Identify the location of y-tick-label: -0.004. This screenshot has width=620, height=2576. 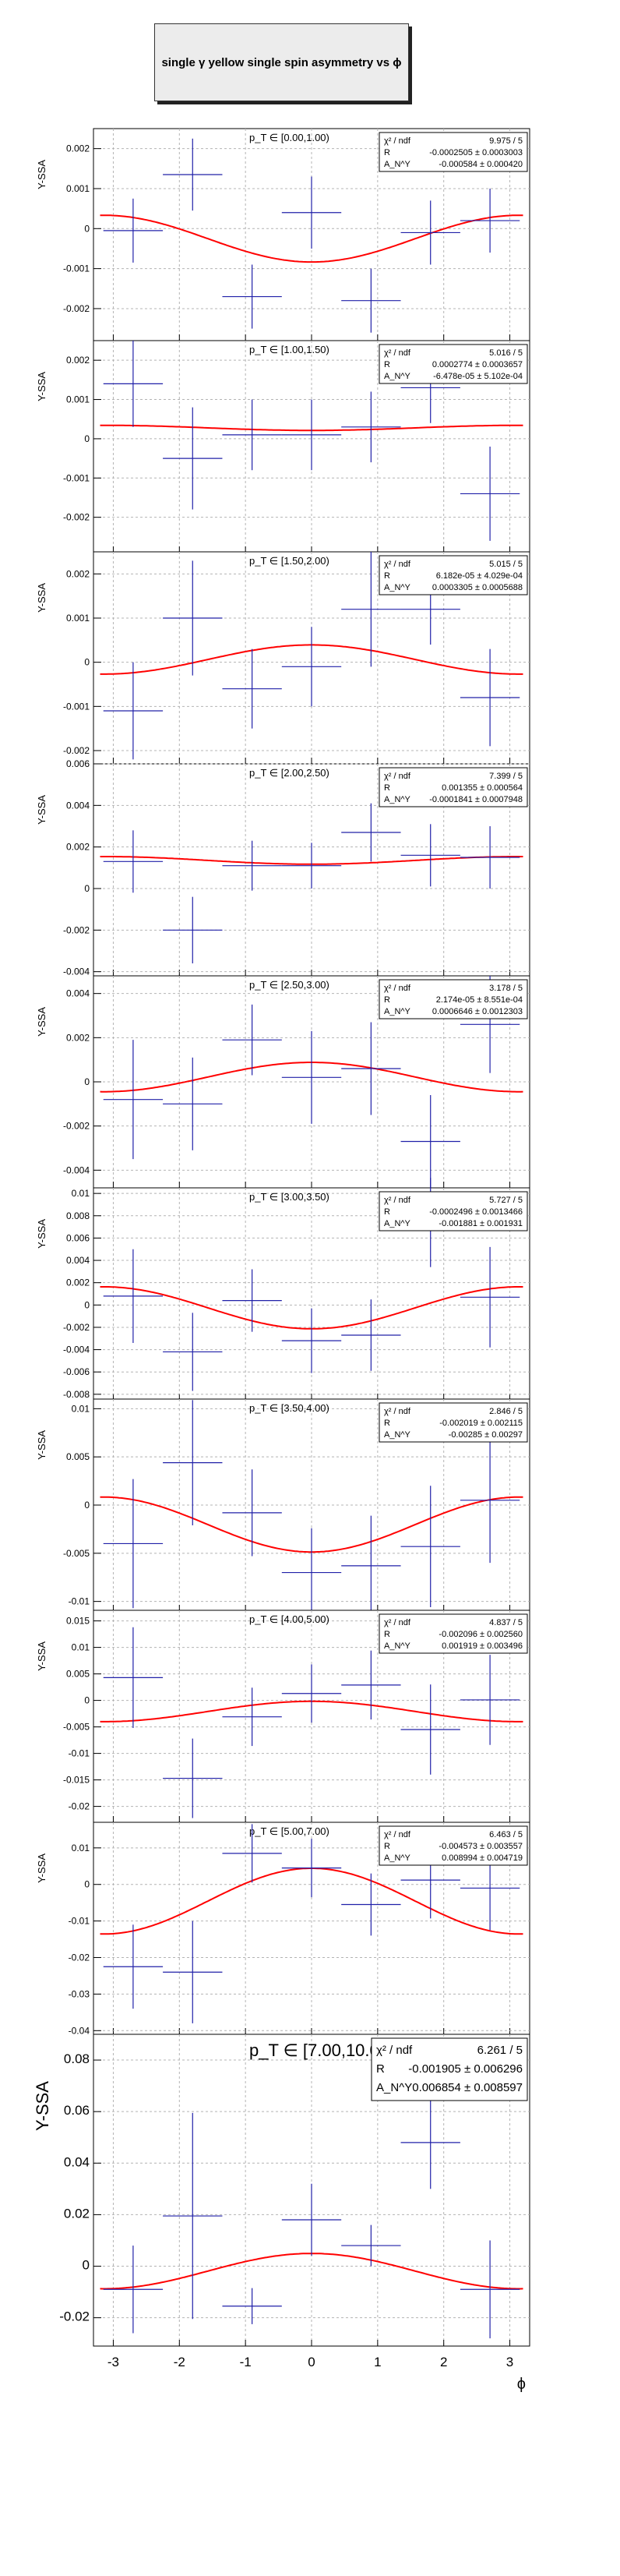
(76, 1350).